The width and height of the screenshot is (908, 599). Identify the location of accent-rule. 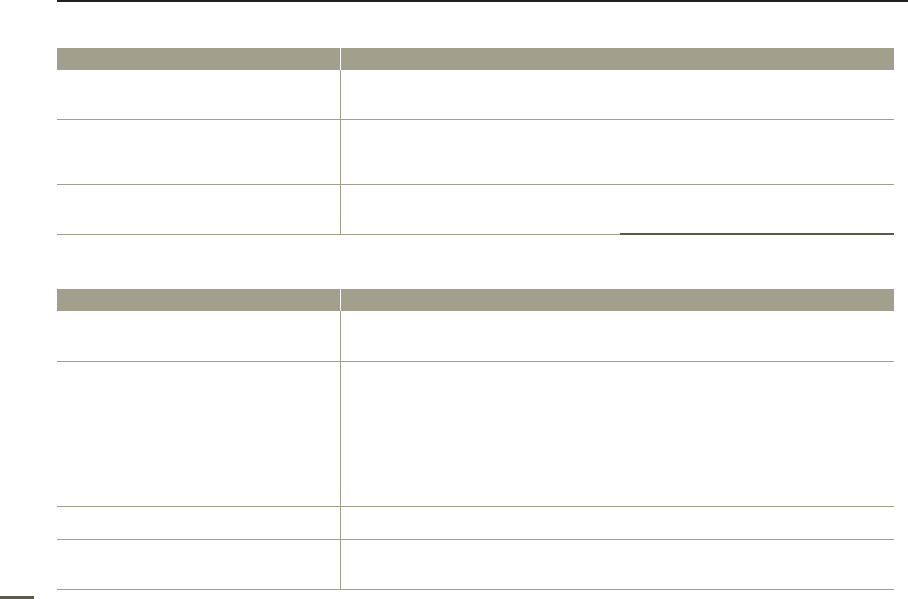
(757, 234).